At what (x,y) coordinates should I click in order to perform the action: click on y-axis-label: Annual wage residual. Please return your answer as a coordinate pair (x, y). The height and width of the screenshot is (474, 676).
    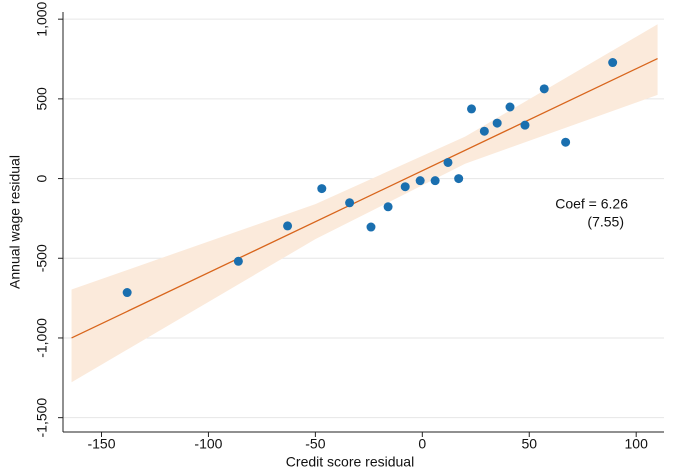
    Looking at the image, I should click on (15, 222).